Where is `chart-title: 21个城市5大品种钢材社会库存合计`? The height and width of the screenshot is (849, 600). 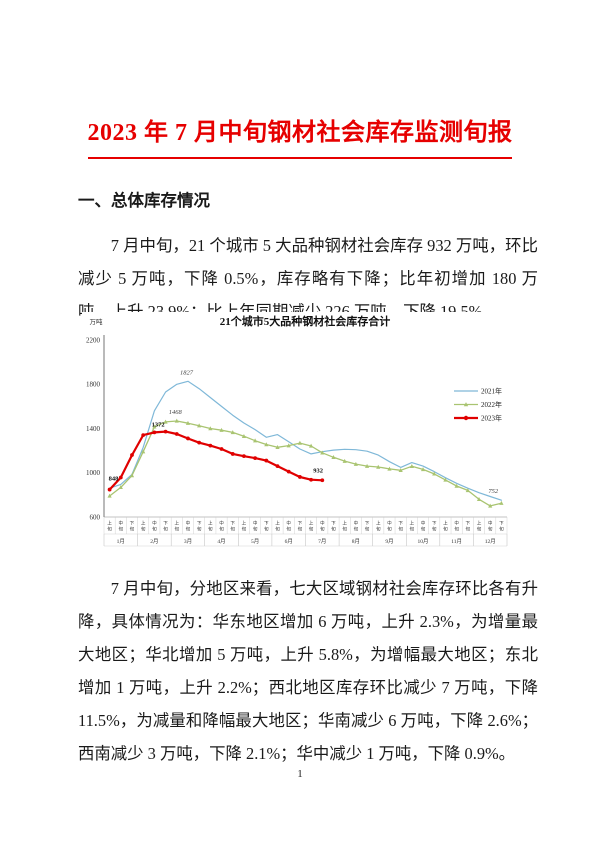 chart-title: 21个城市5大品种钢材社会库存合计 is located at coordinates (305, 321).